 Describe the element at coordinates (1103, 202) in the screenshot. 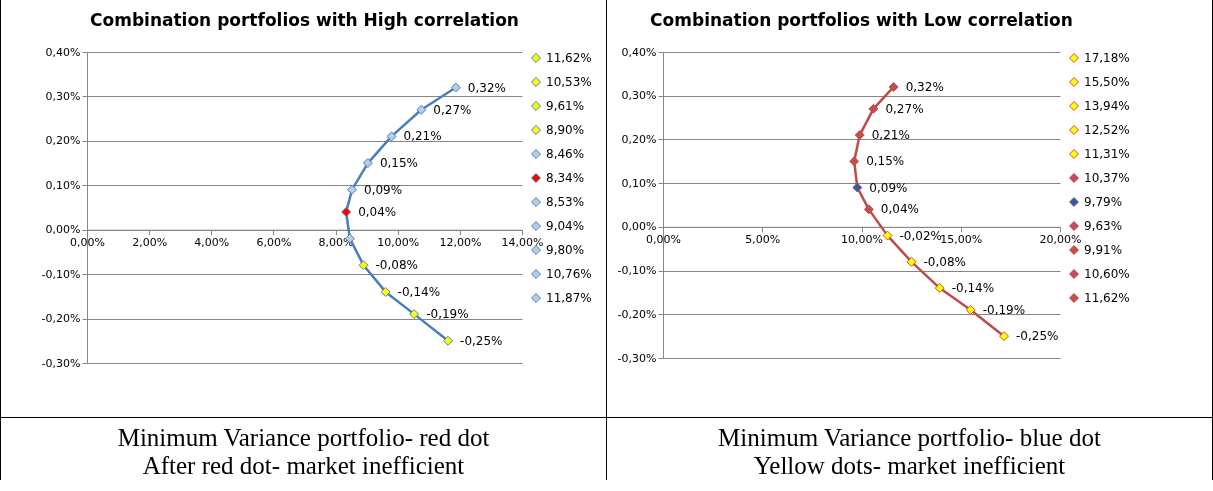

I see `legend-label: 9,79%` at that location.